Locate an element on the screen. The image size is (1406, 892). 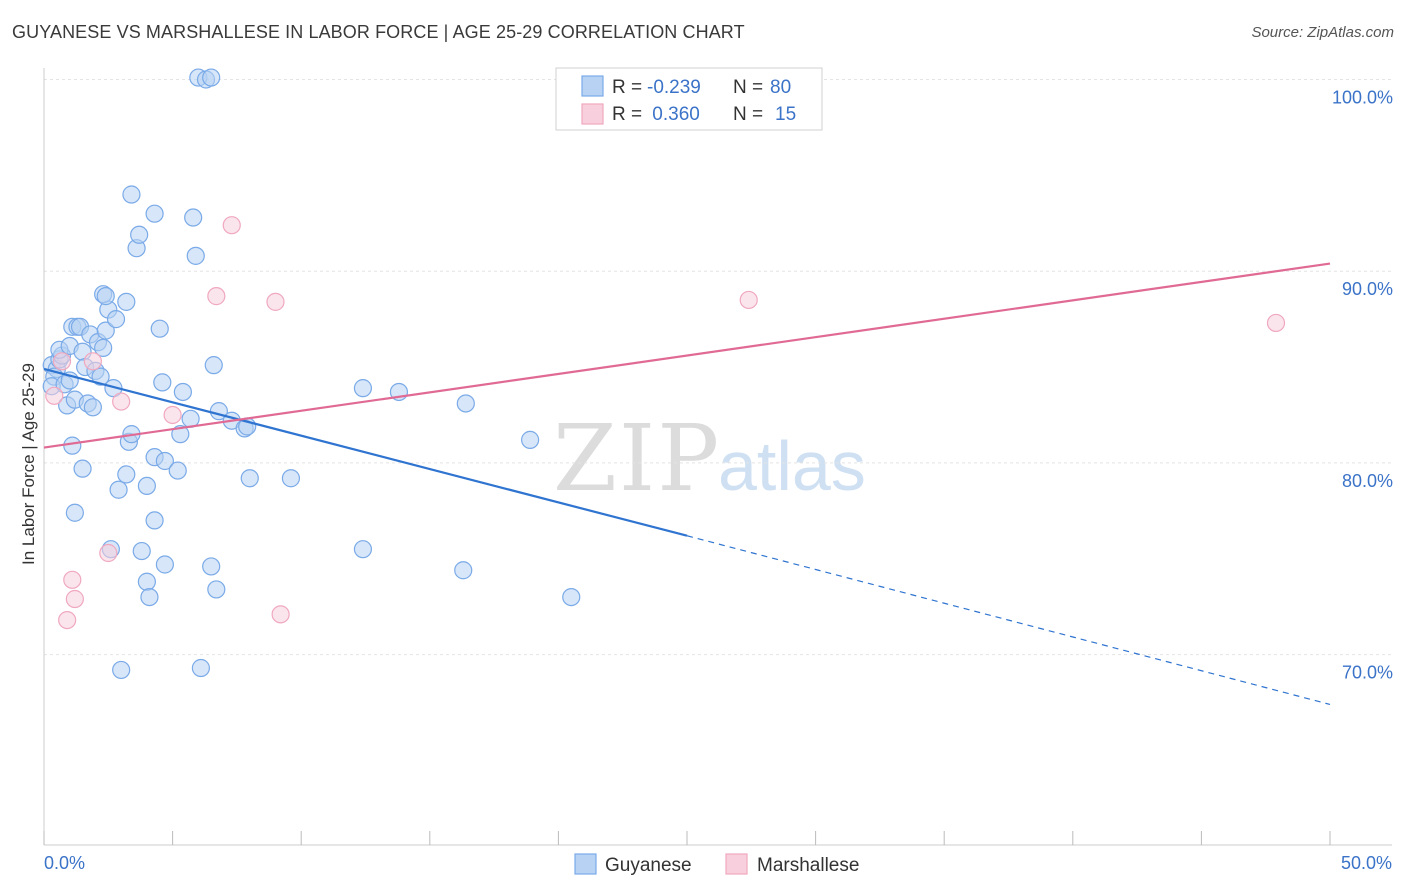
legend-swatch-marshallese is located at coordinates (592, 114).